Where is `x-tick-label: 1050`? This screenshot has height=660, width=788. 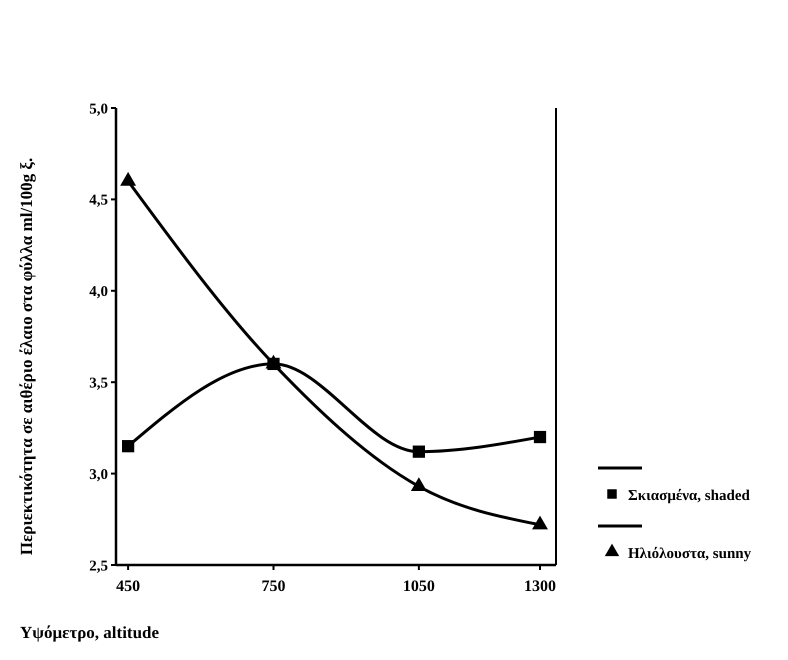
x-tick-label: 1050 is located at coordinates (418, 586).